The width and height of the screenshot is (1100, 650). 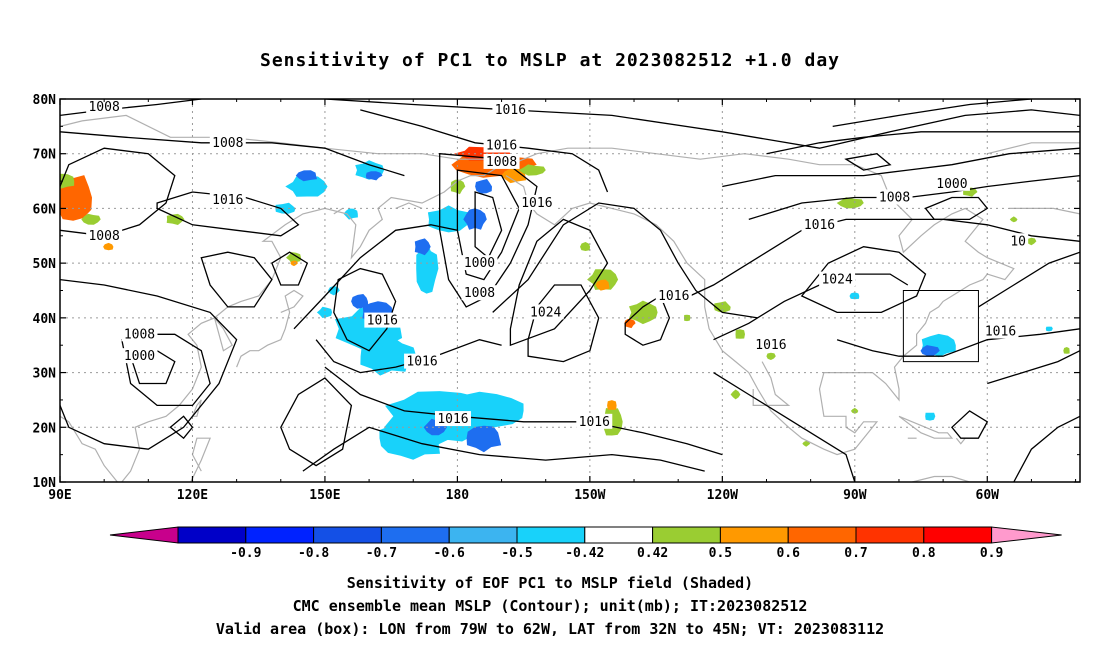 What do you see at coordinates (45, 264) in the screenshot?
I see `lat-label: 50N` at bounding box center [45, 264].